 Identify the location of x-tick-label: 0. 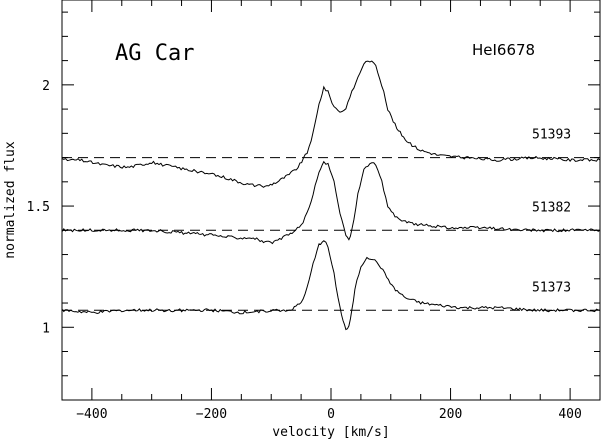
(331, 414).